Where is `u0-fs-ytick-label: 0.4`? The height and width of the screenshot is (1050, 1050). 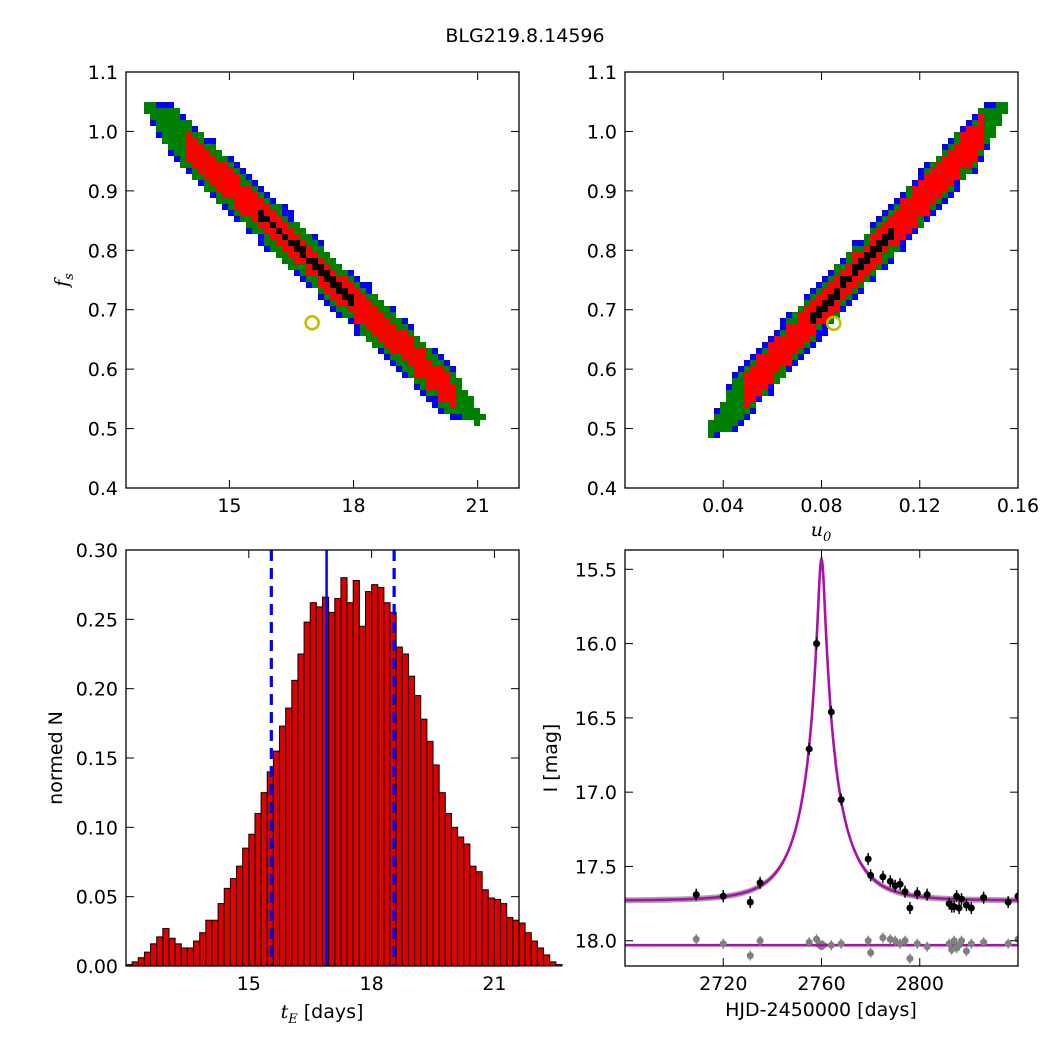
u0-fs-ytick-label: 0.4 is located at coordinates (602, 489).